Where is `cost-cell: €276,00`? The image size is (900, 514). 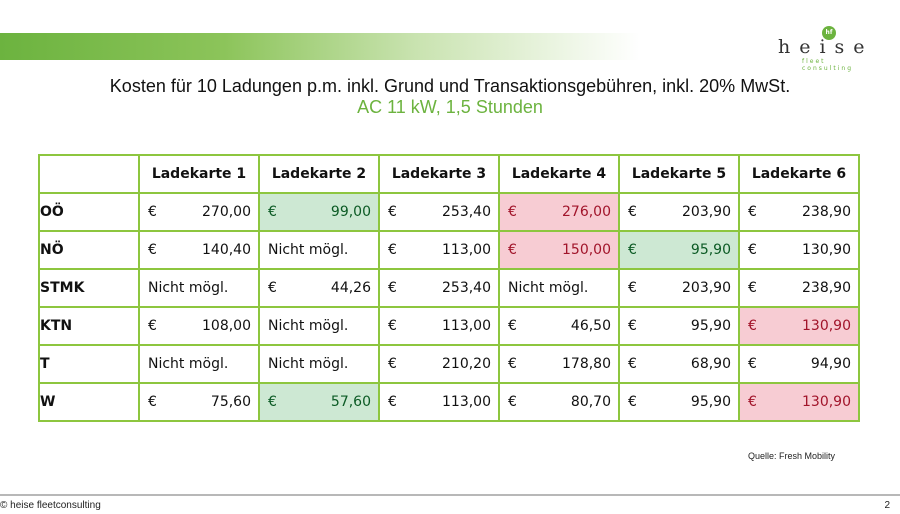 cost-cell: €276,00 is located at coordinates (559, 212).